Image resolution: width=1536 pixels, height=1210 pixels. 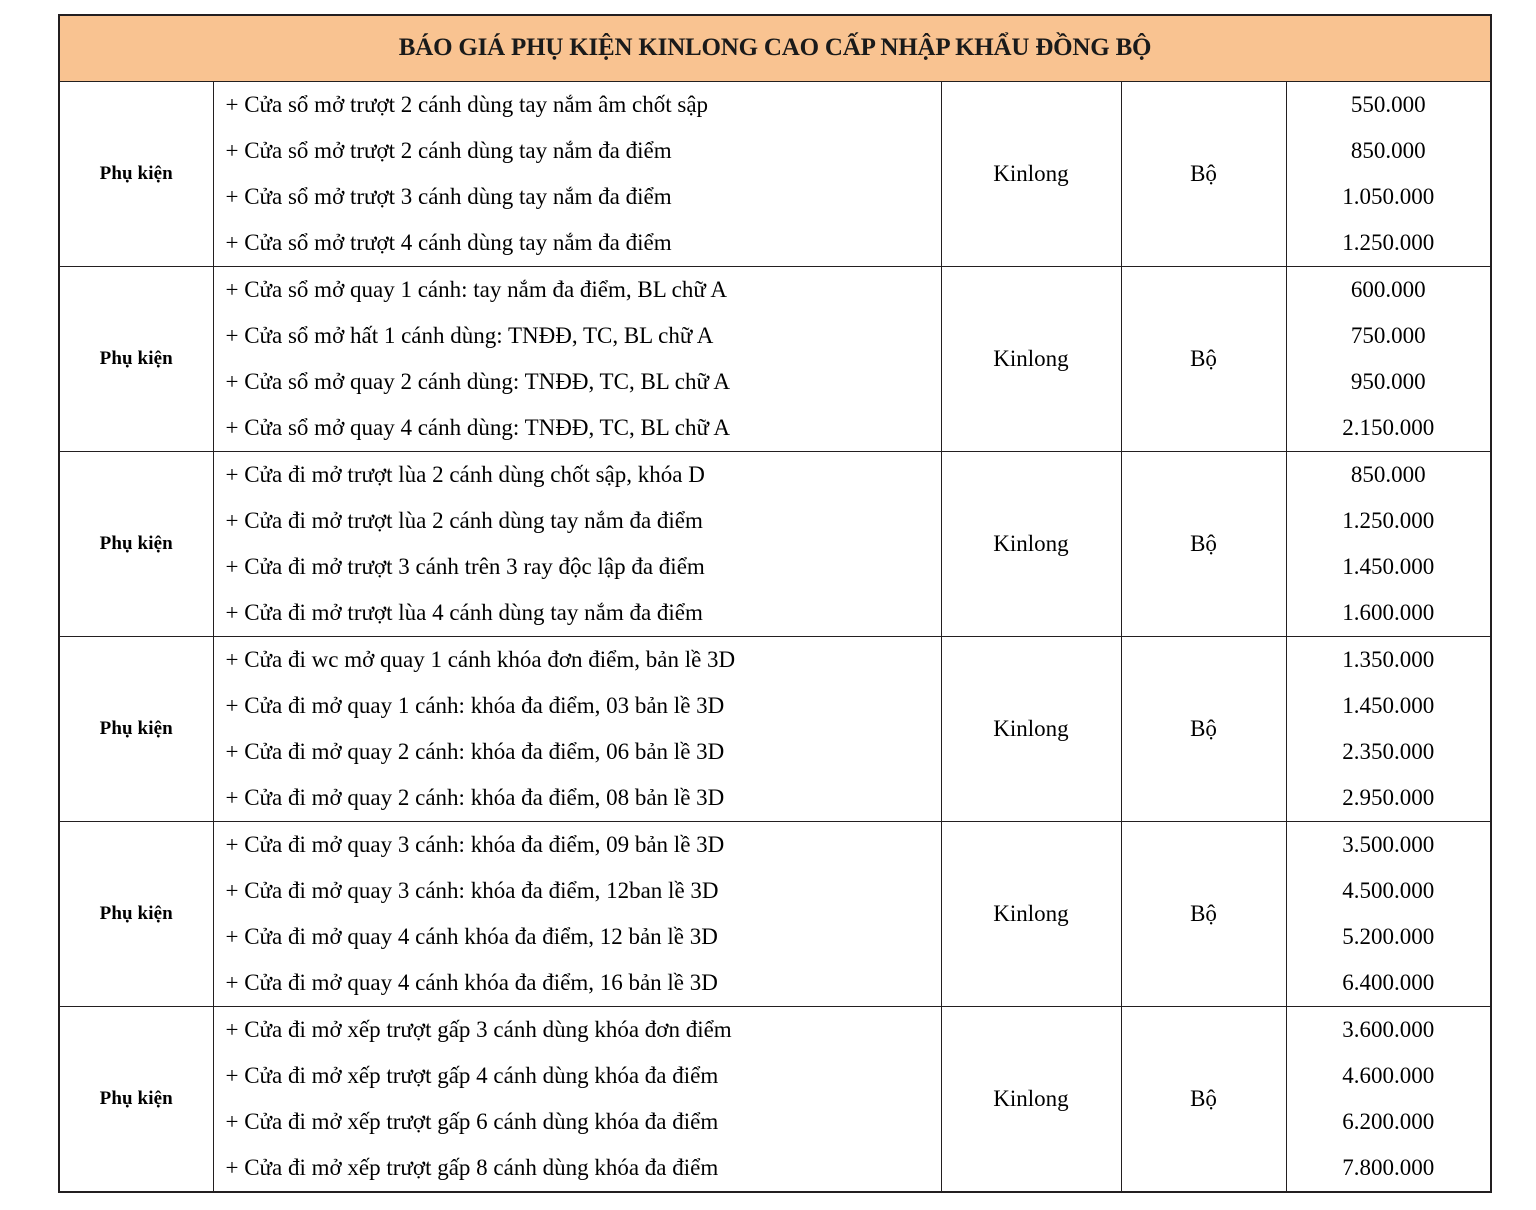 I want to click on price-value: 1.350.000, so click(x=1388, y=659).